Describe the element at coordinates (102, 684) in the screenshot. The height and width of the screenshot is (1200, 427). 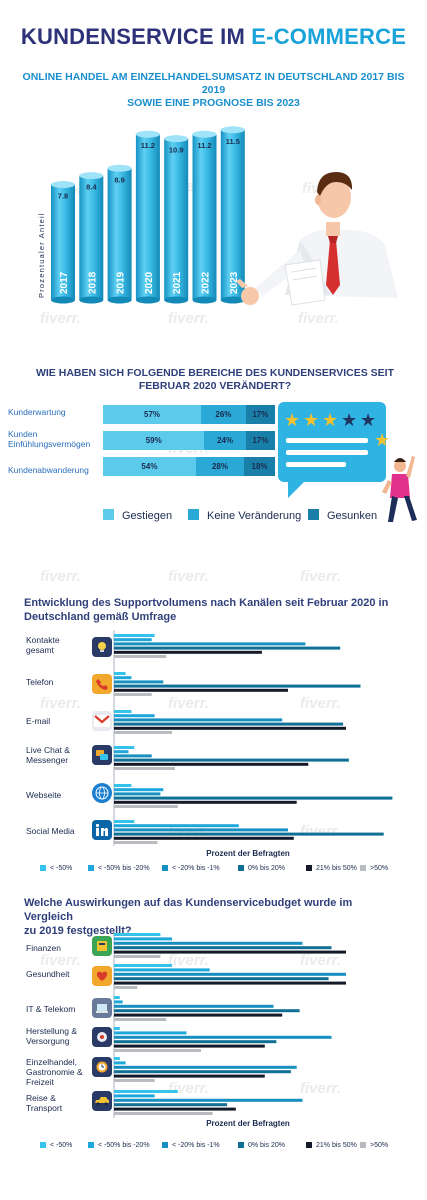
I see `phone-icon` at that location.